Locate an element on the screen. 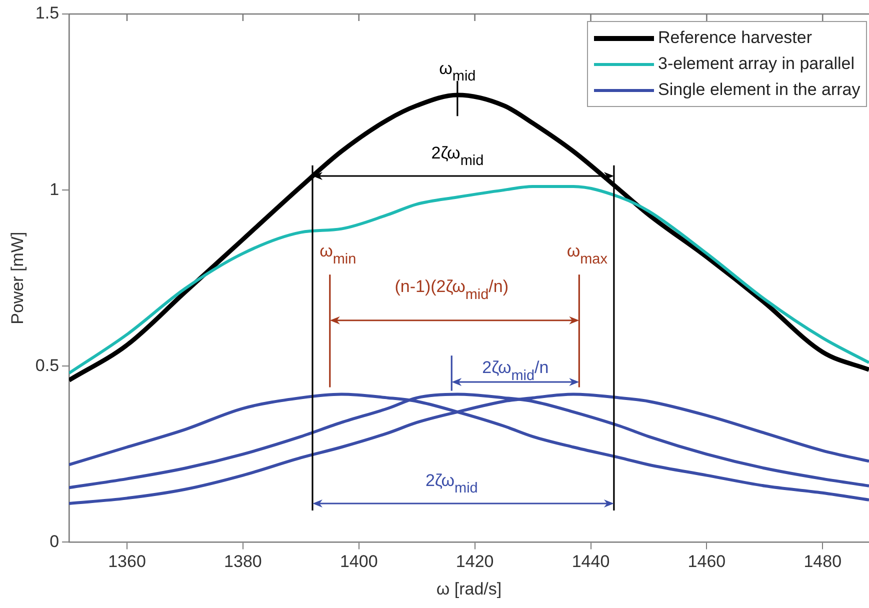  y-axis-title: Power [mW] is located at coordinates (17, 278).